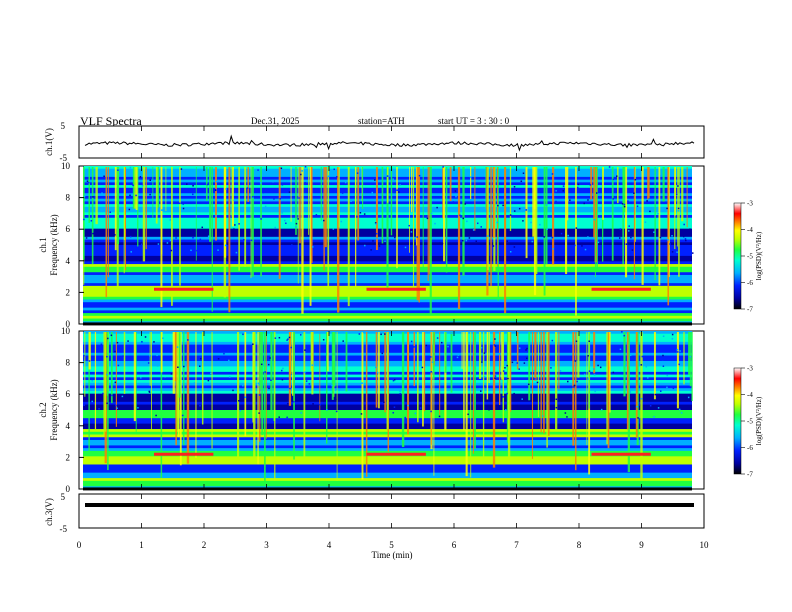 Image resolution: width=792 pixels, height=612 pixels. I want to click on time-tick-8: 8, so click(579, 545).